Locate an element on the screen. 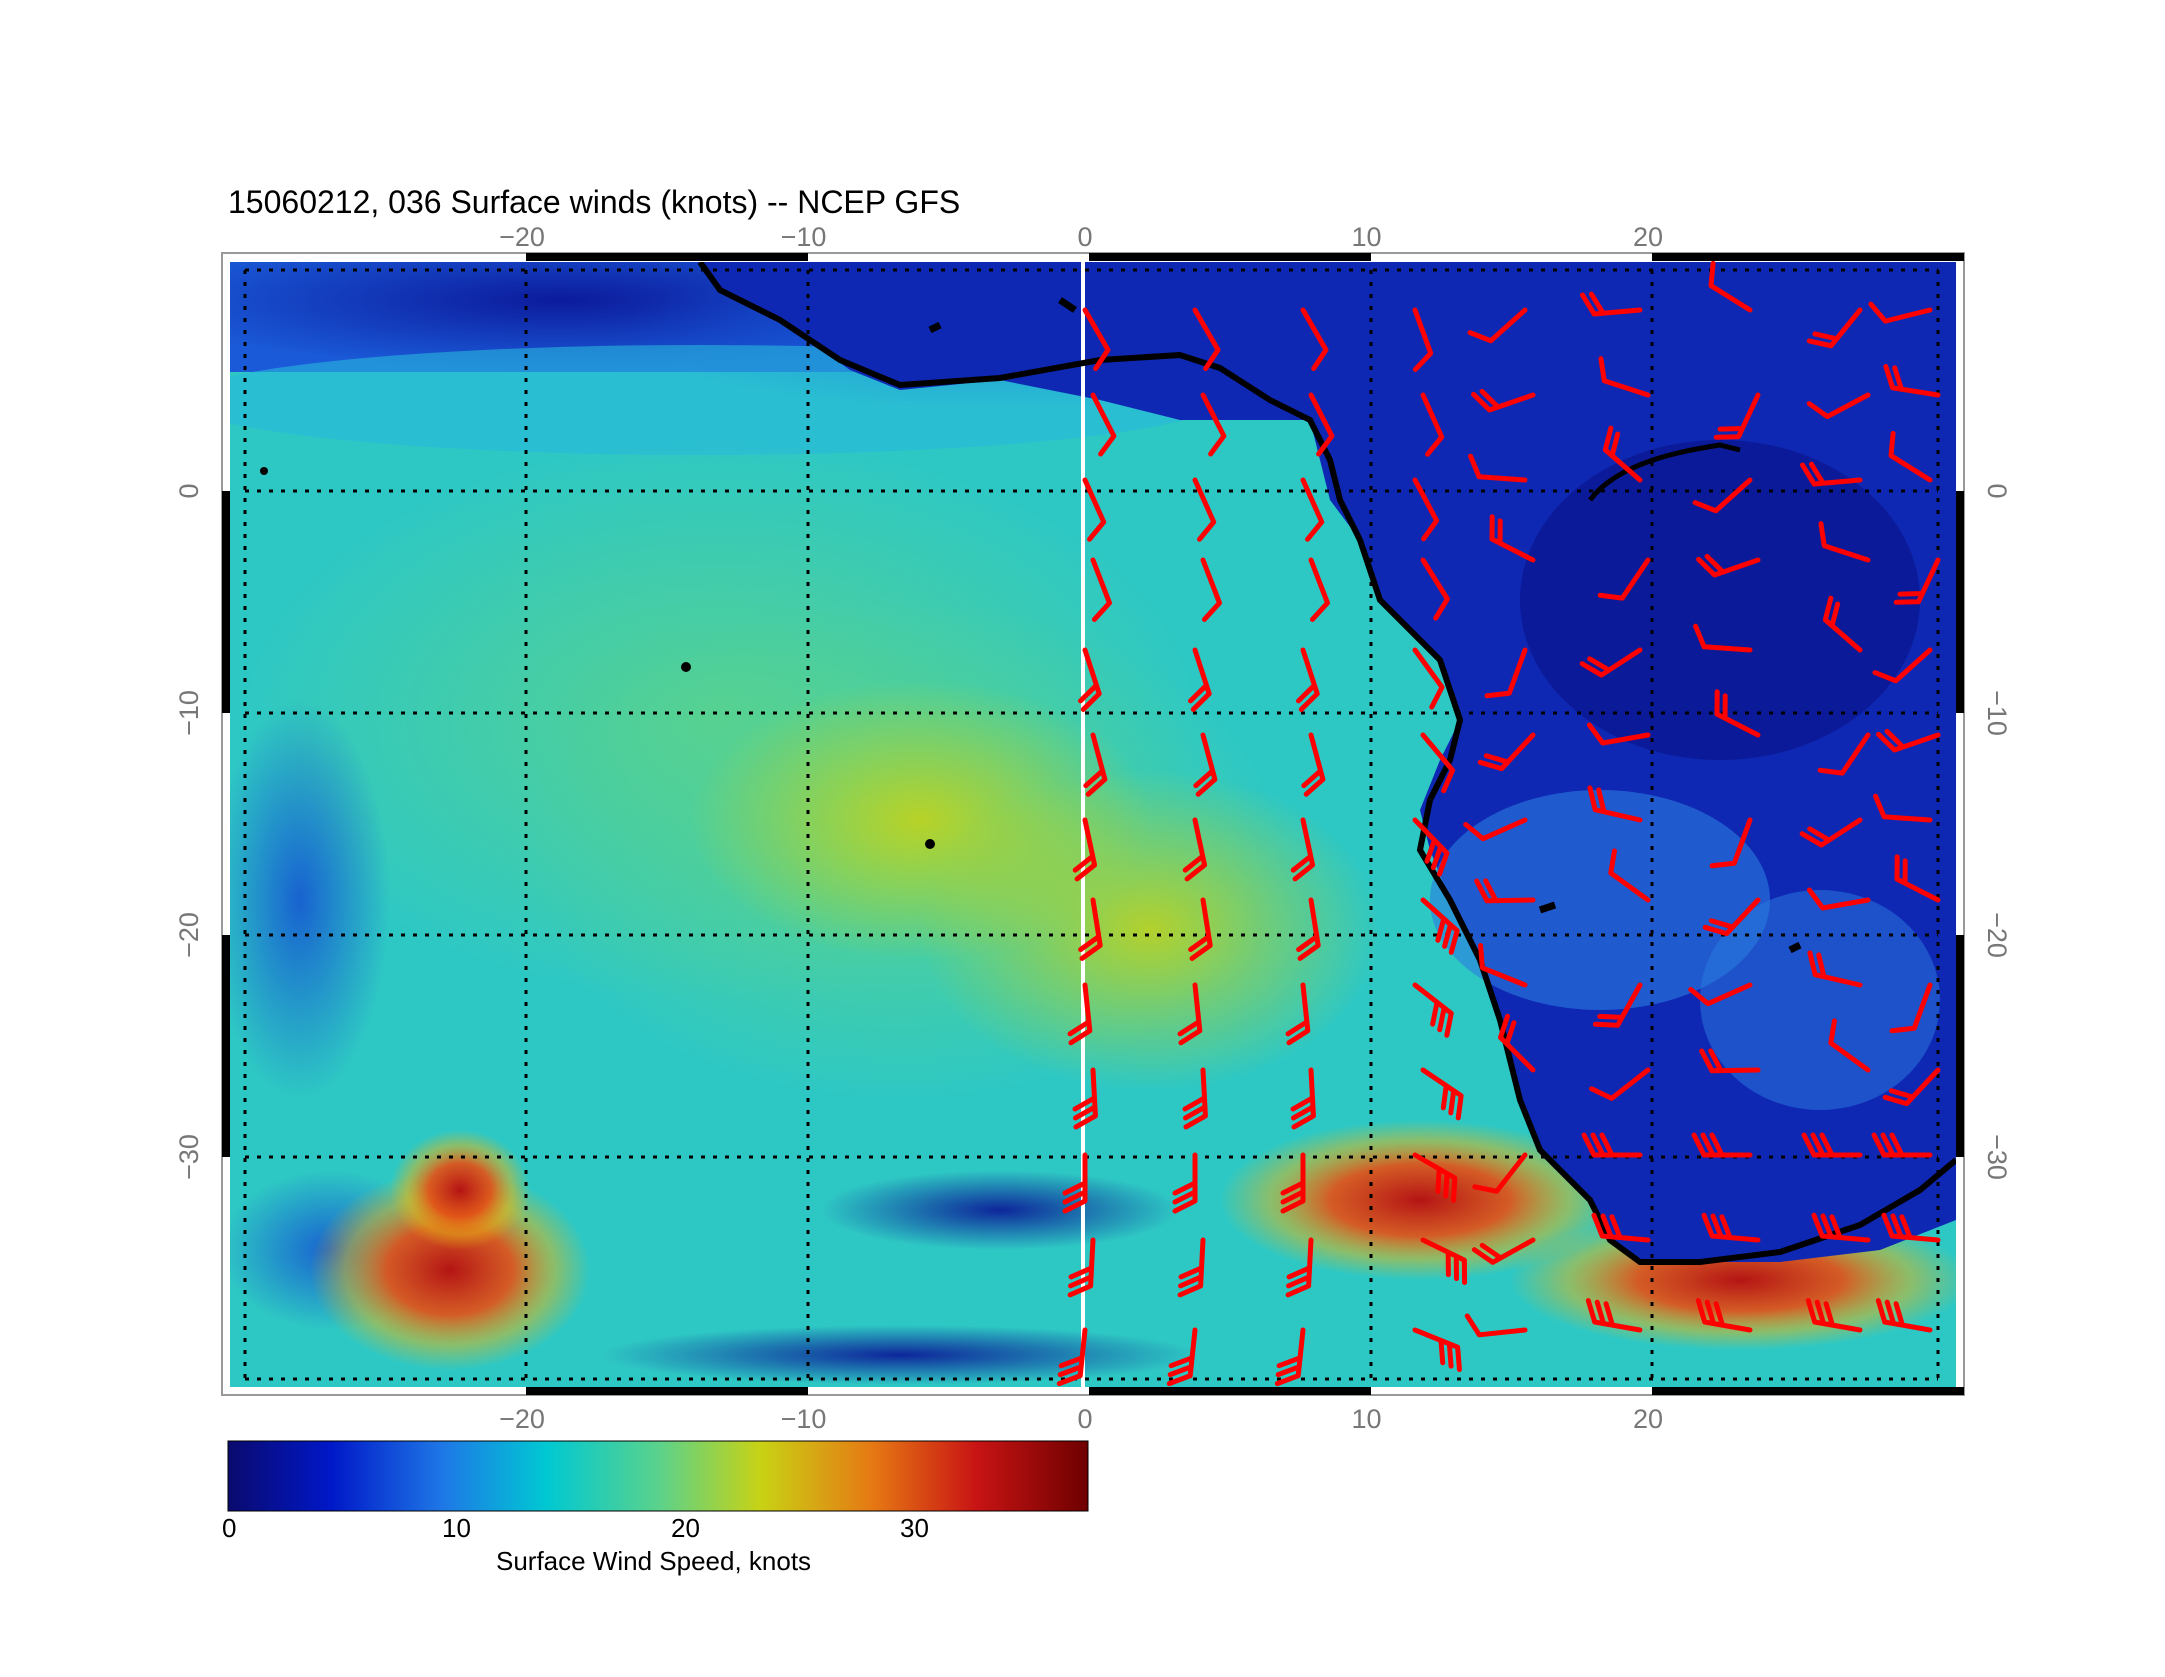 This screenshot has height=1677, width=2165. lat-tick-label-left: 0 is located at coordinates (189, 490).